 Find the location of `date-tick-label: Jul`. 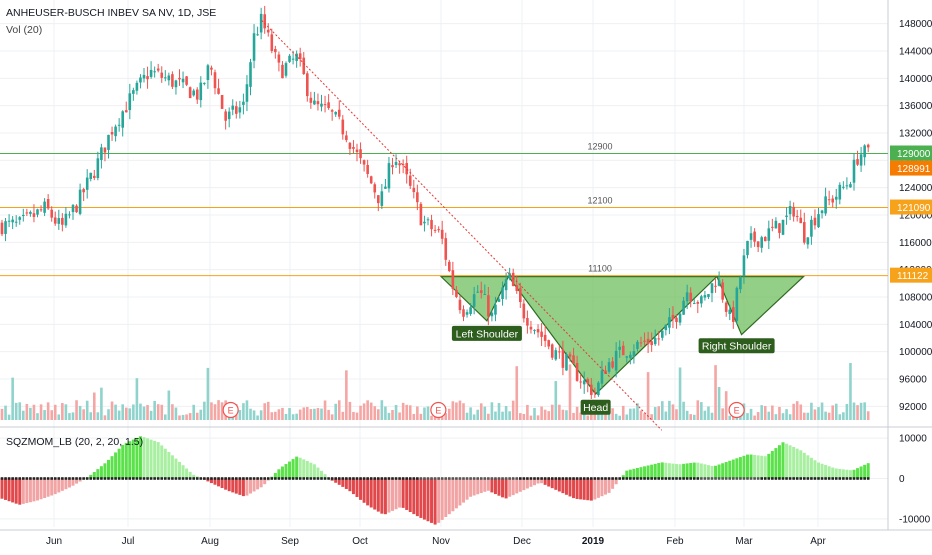

date-tick-label: Jul is located at coordinates (128, 541).